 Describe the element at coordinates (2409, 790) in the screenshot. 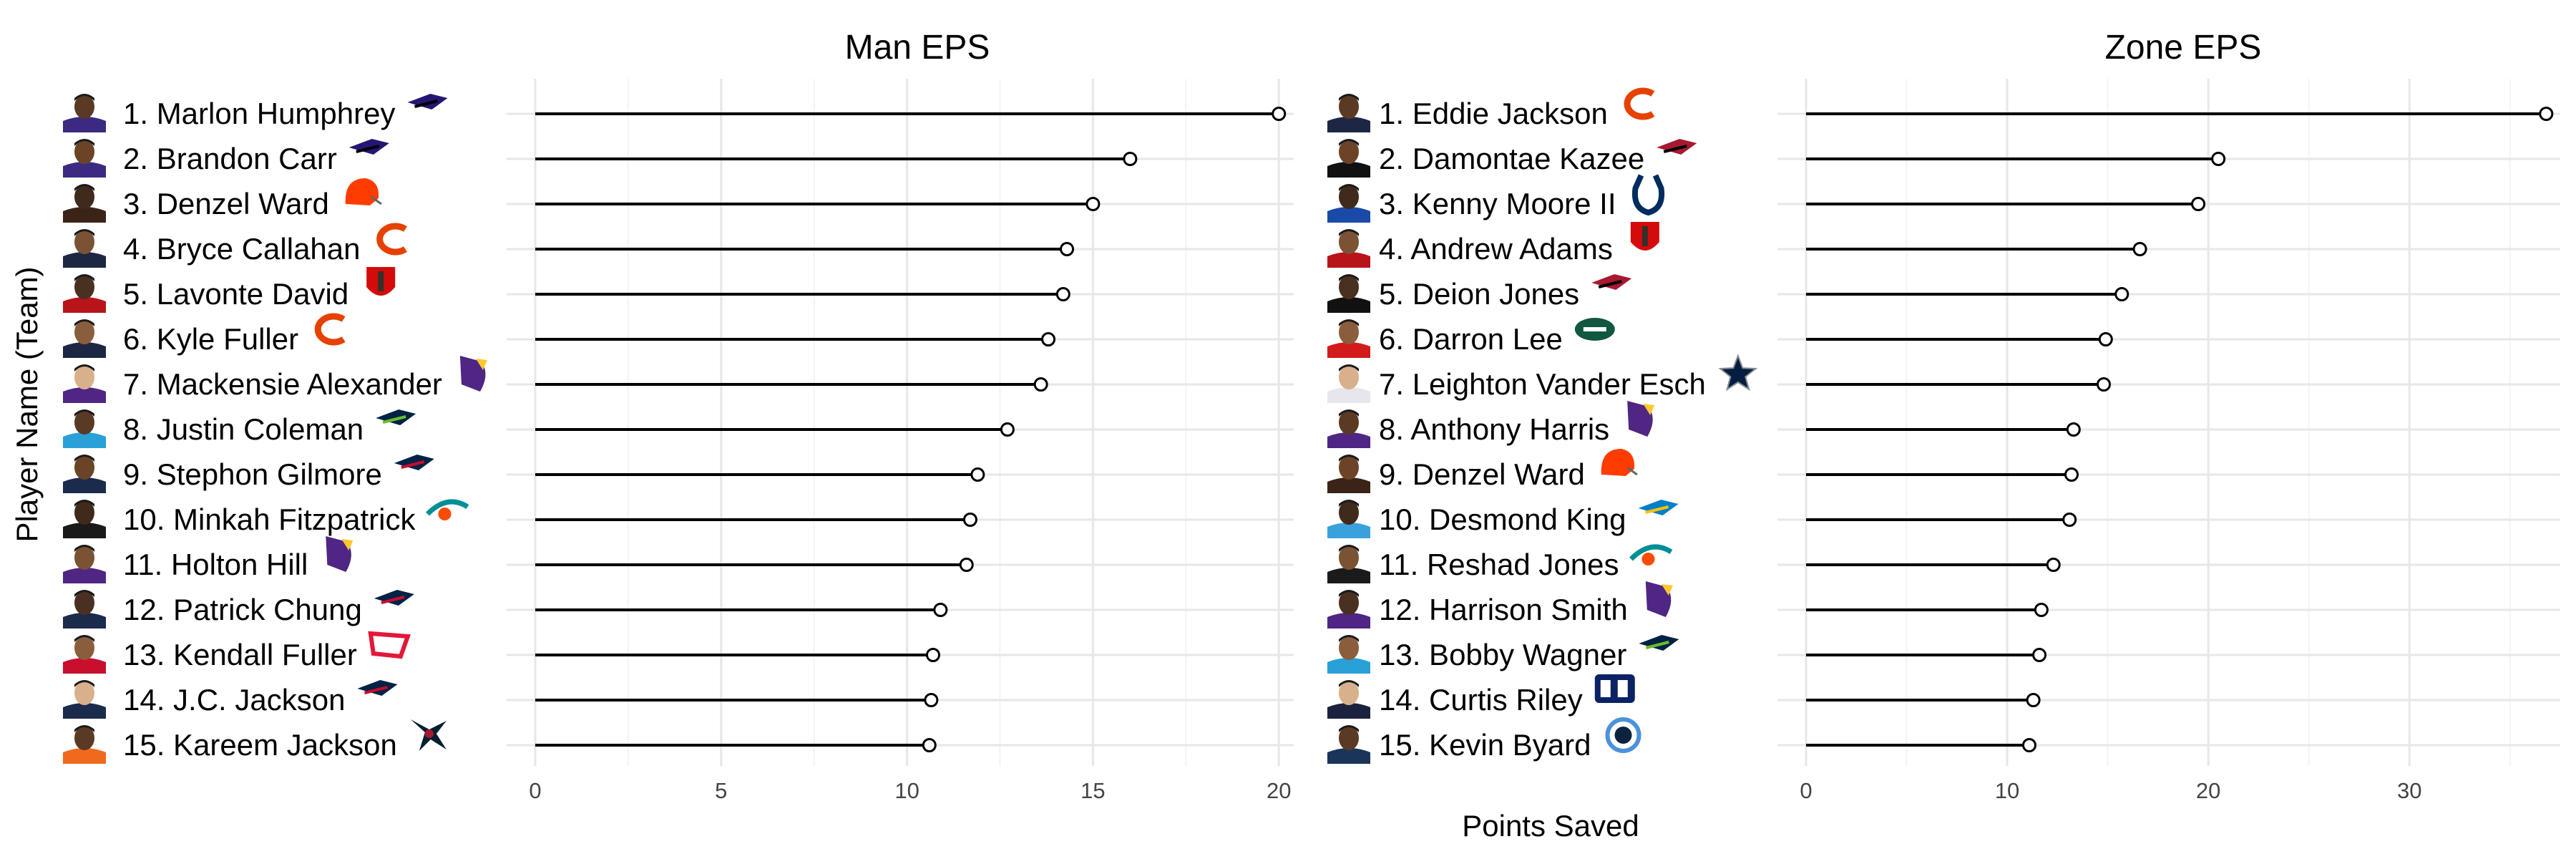

I see `x-tick-label: 30` at that location.